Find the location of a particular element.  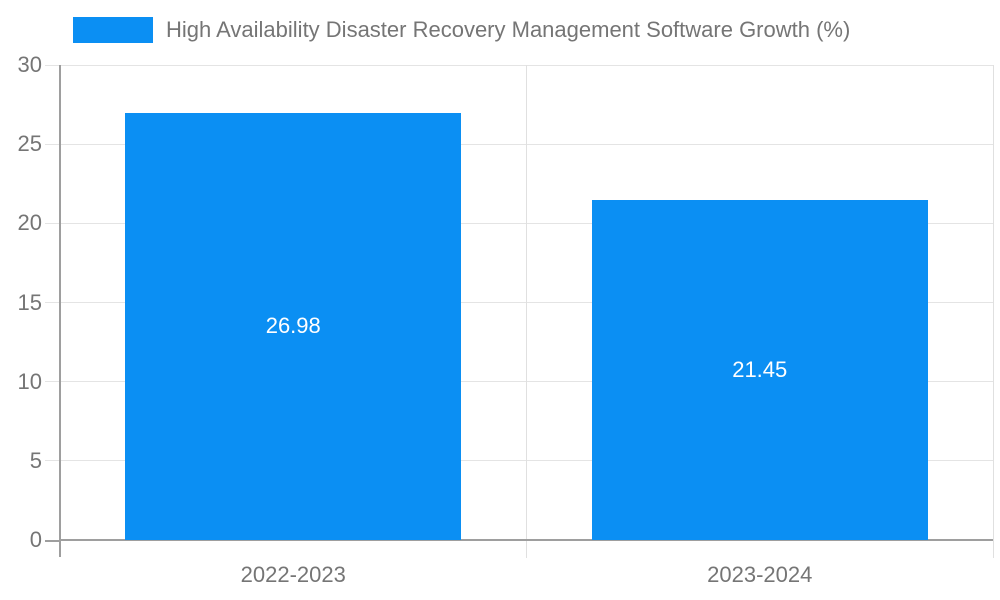

y-tick-label: 15 is located at coordinates (29, 302).